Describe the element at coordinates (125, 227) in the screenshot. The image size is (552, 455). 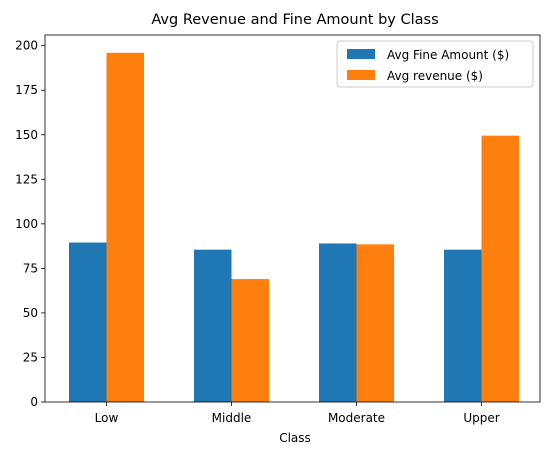
I see `bar-revenue-low` at that location.